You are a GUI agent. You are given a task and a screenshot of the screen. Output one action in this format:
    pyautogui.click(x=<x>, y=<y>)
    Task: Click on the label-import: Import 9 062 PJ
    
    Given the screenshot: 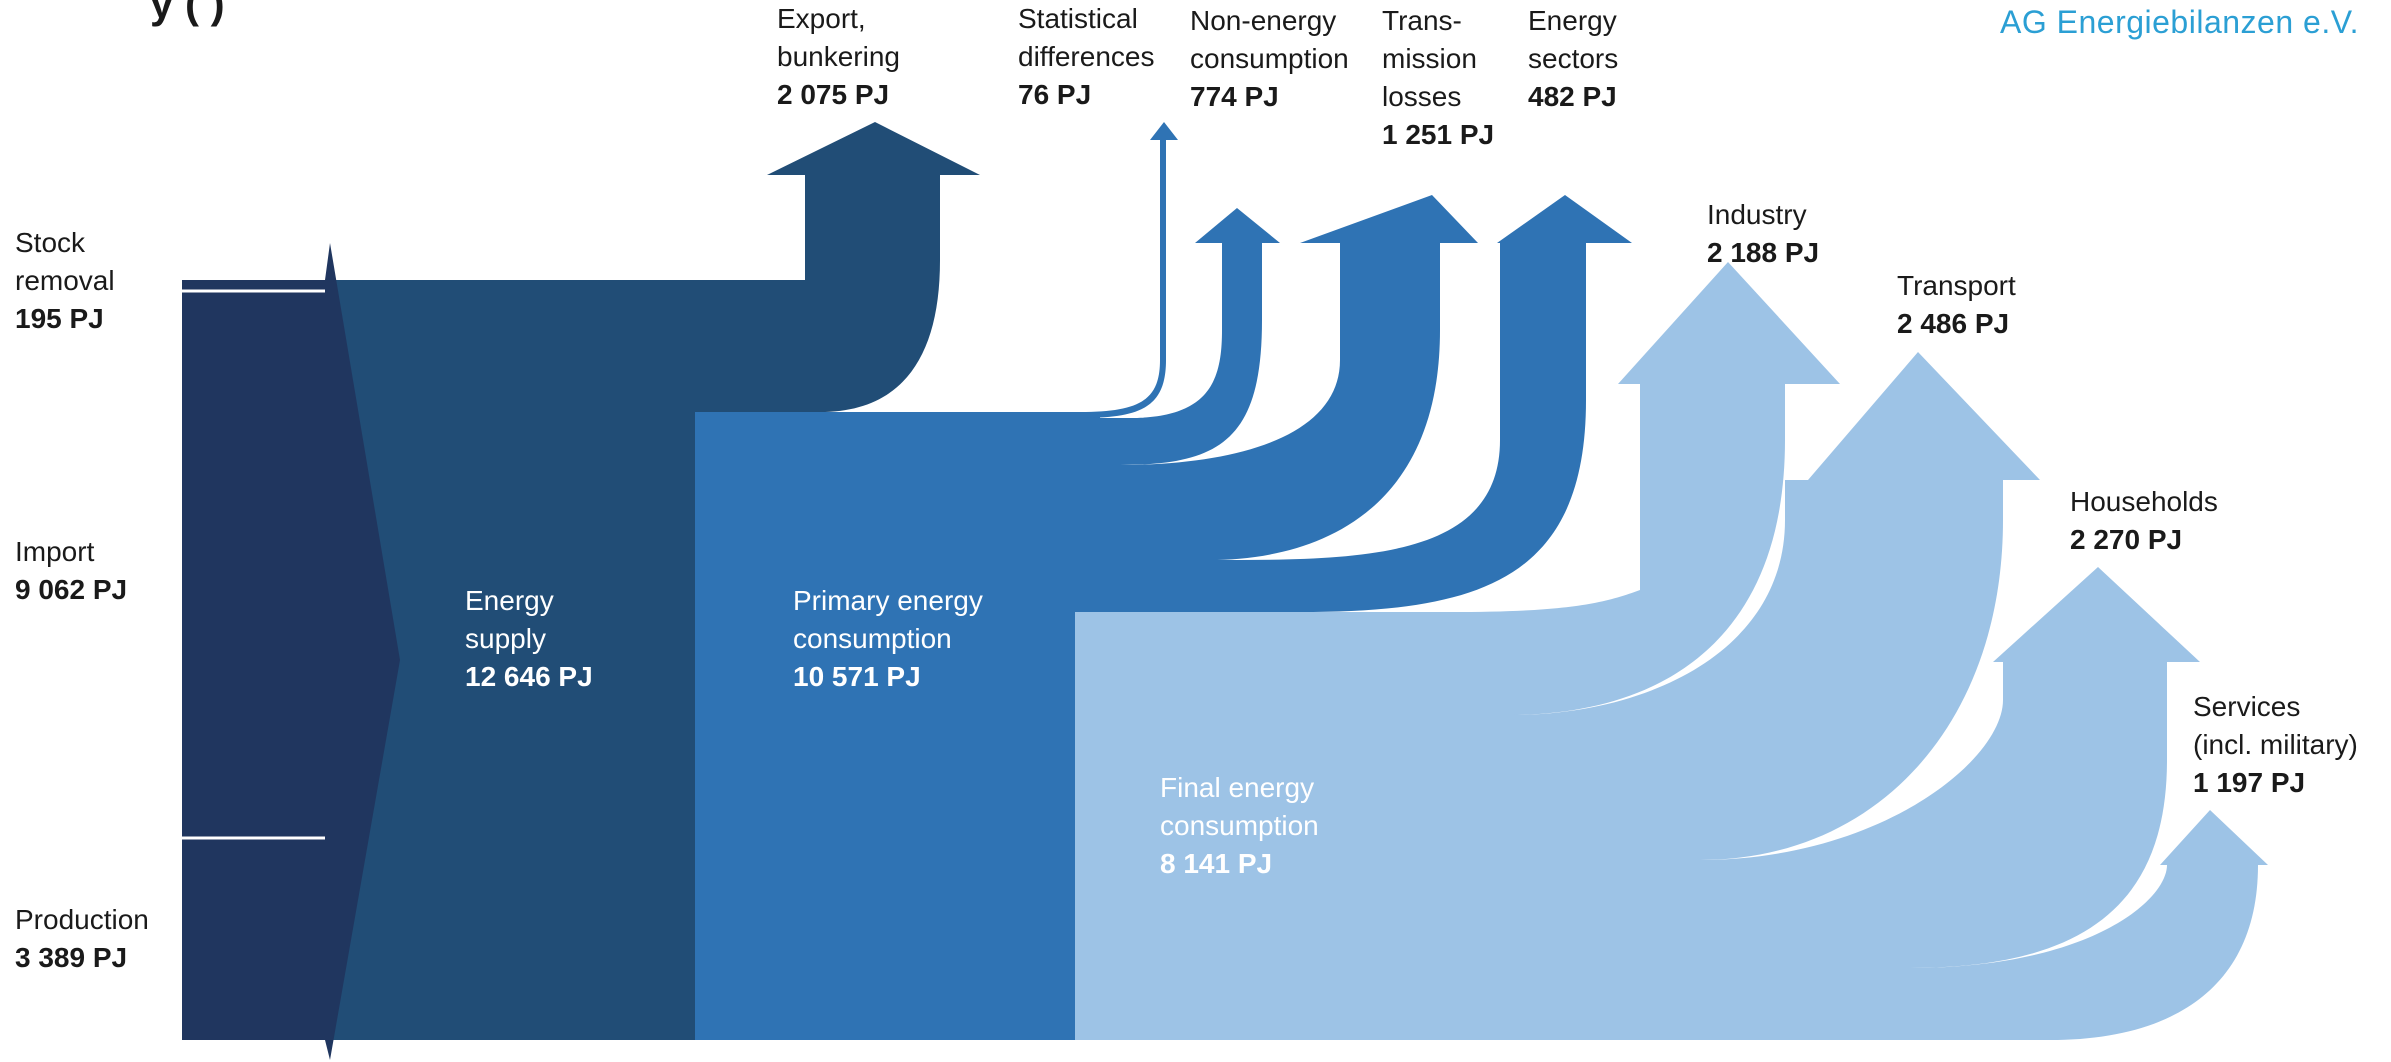 What is the action you would take?
    pyautogui.click(x=71, y=570)
    